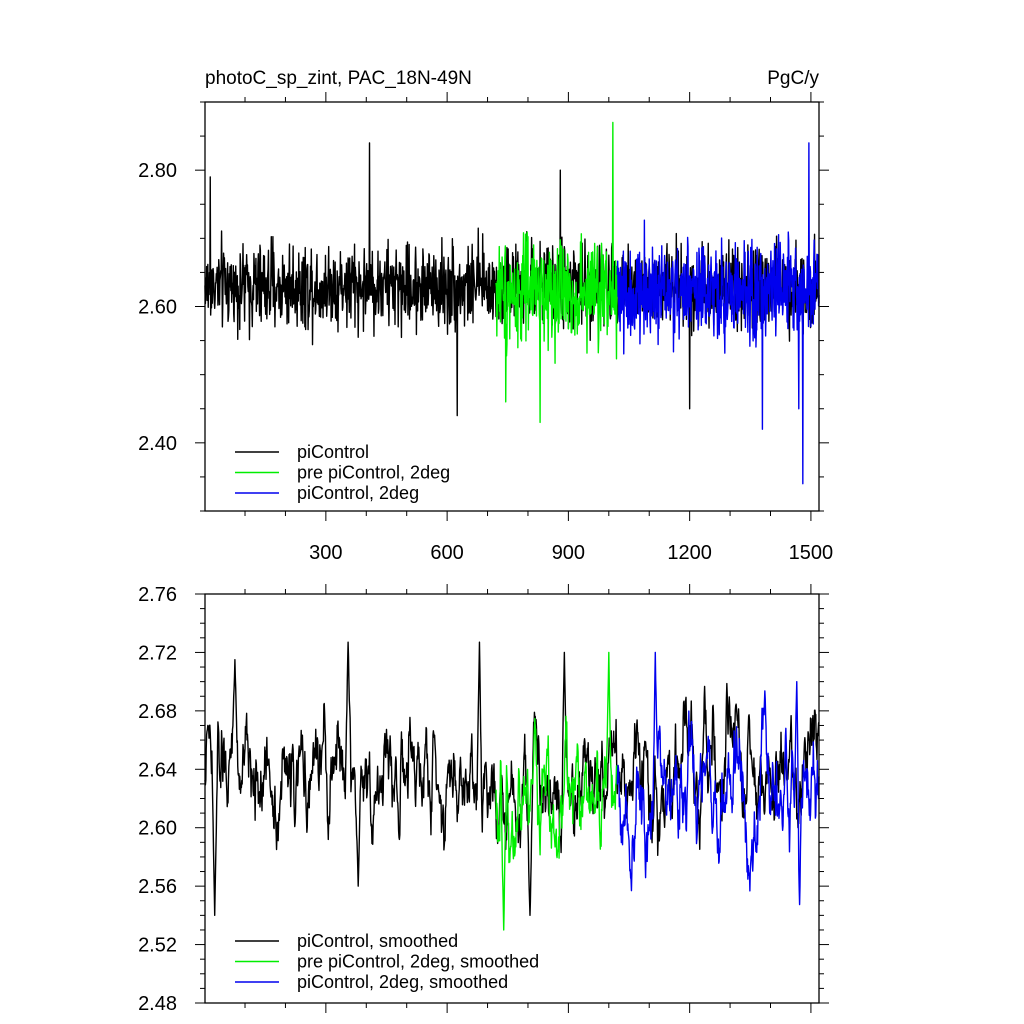 The height and width of the screenshot is (1024, 1024). What do you see at coordinates (373, 473) in the screenshot?
I see `top-legend-label-2: pre piControl, 2deg` at bounding box center [373, 473].